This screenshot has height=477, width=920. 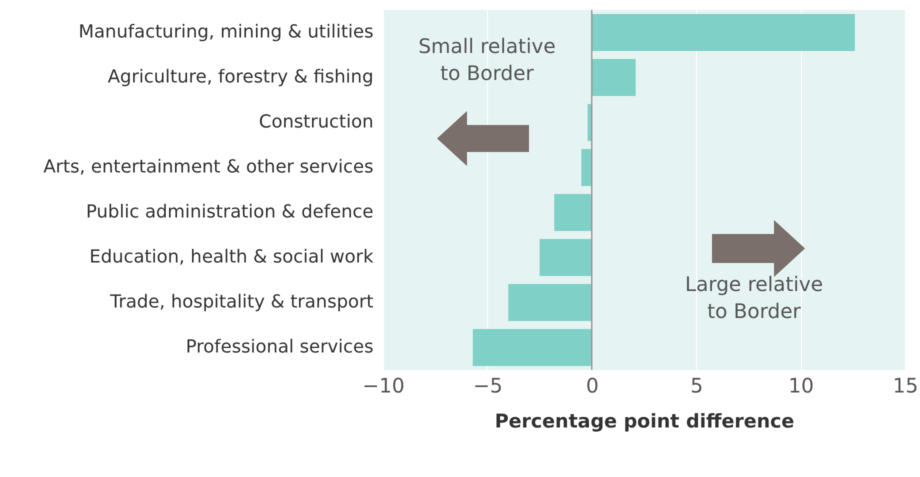 What do you see at coordinates (644, 421) in the screenshot?
I see `x-axis-title: Percentage point difference` at bounding box center [644, 421].